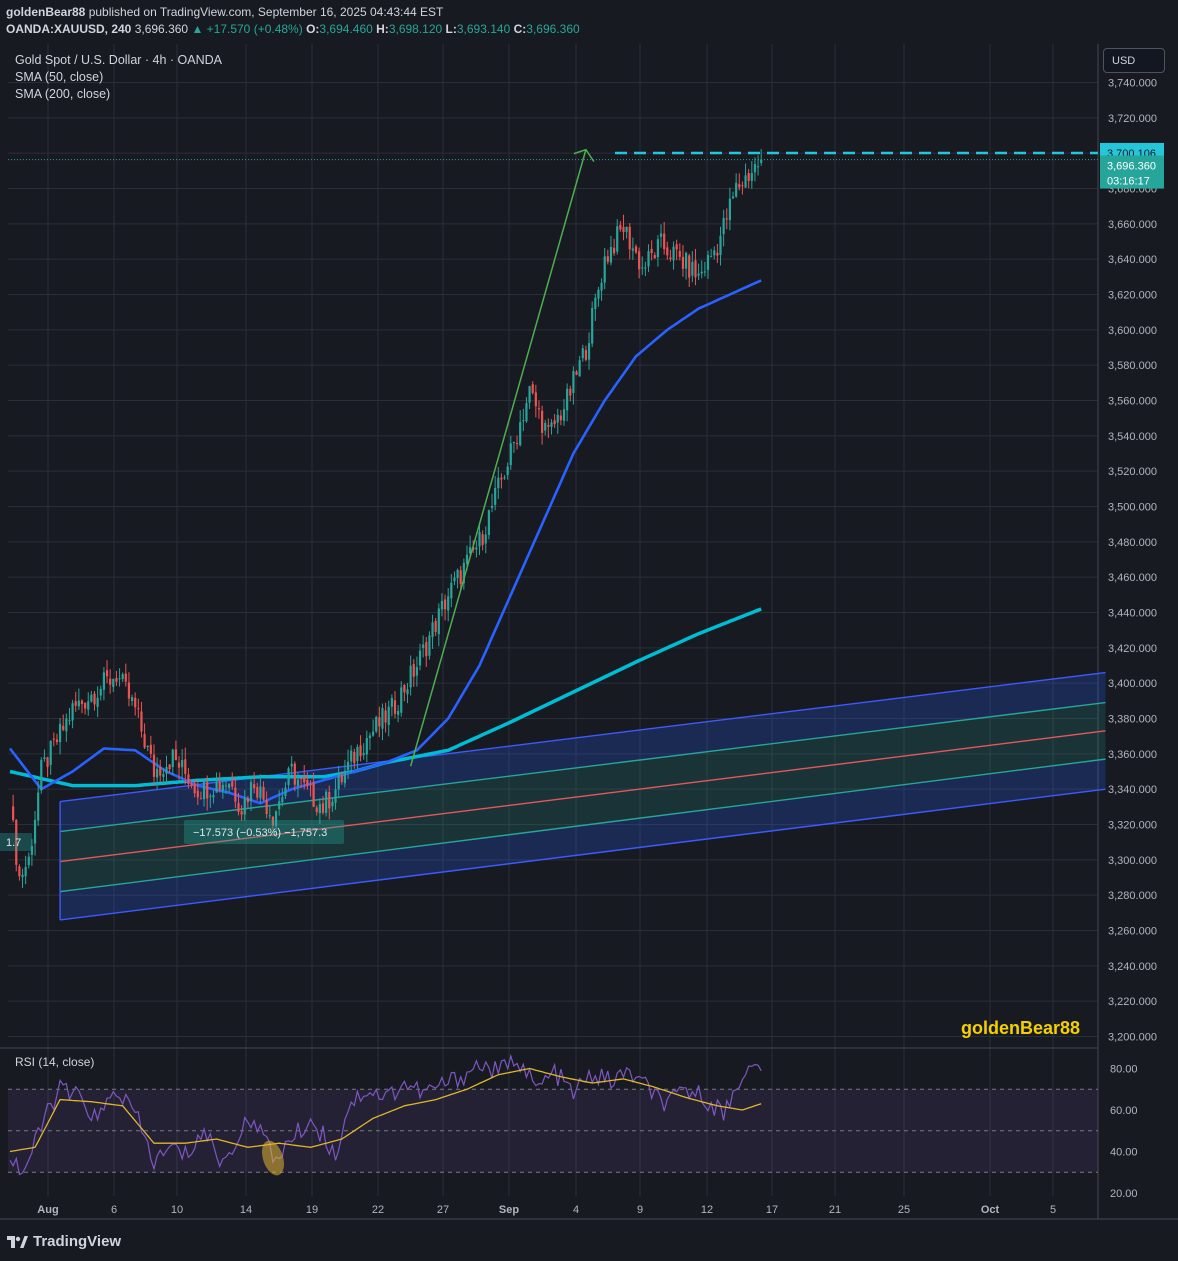 Image resolution: width=1178 pixels, height=1261 pixels. I want to click on channel-mid-line, so click(582, 796).